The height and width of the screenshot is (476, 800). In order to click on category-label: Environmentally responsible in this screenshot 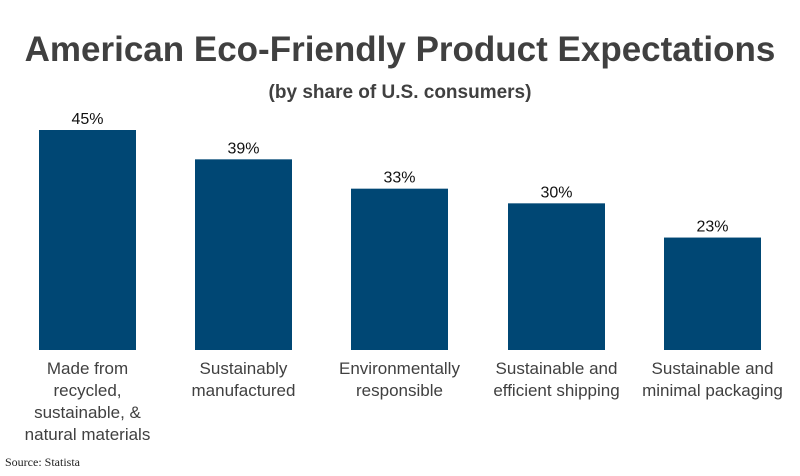, I will do `click(399, 379)`.